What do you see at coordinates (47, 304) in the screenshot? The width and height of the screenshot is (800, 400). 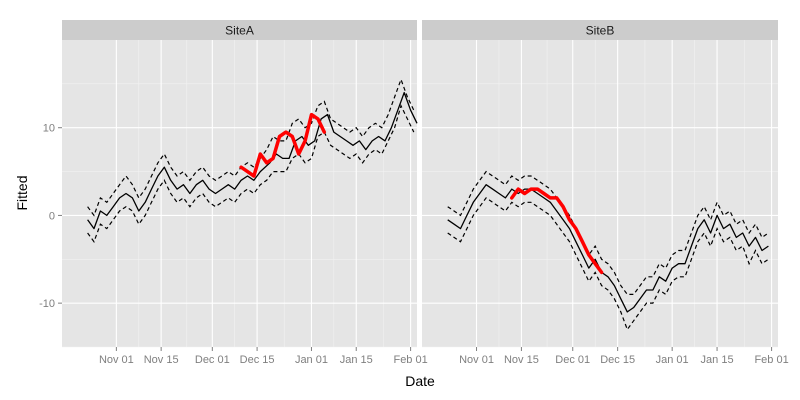 I see `y-tick-label: -10` at bounding box center [47, 304].